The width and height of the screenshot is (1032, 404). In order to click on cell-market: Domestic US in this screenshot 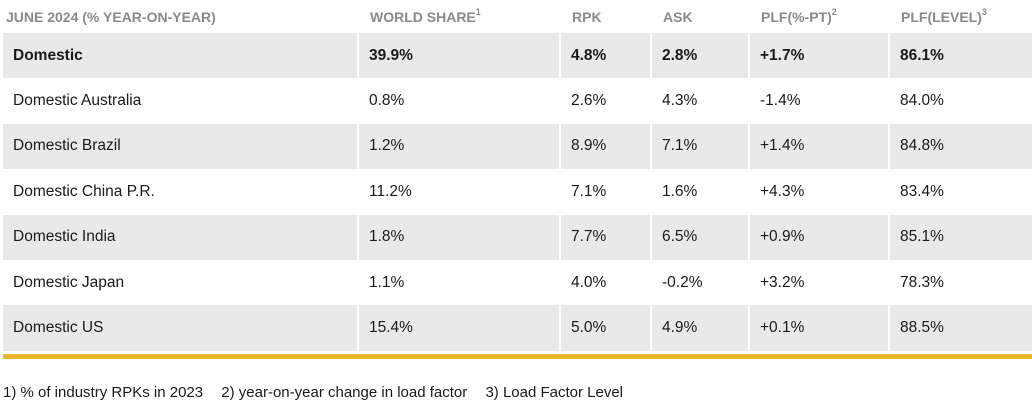, I will do `click(180, 328)`.